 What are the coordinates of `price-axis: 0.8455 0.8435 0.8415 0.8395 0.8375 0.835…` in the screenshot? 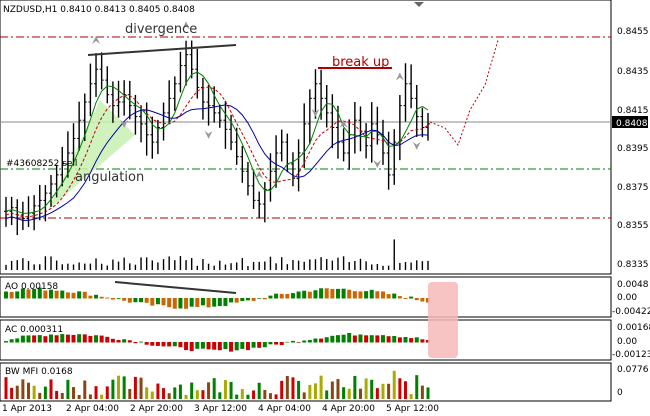 It's located at (633, 148).